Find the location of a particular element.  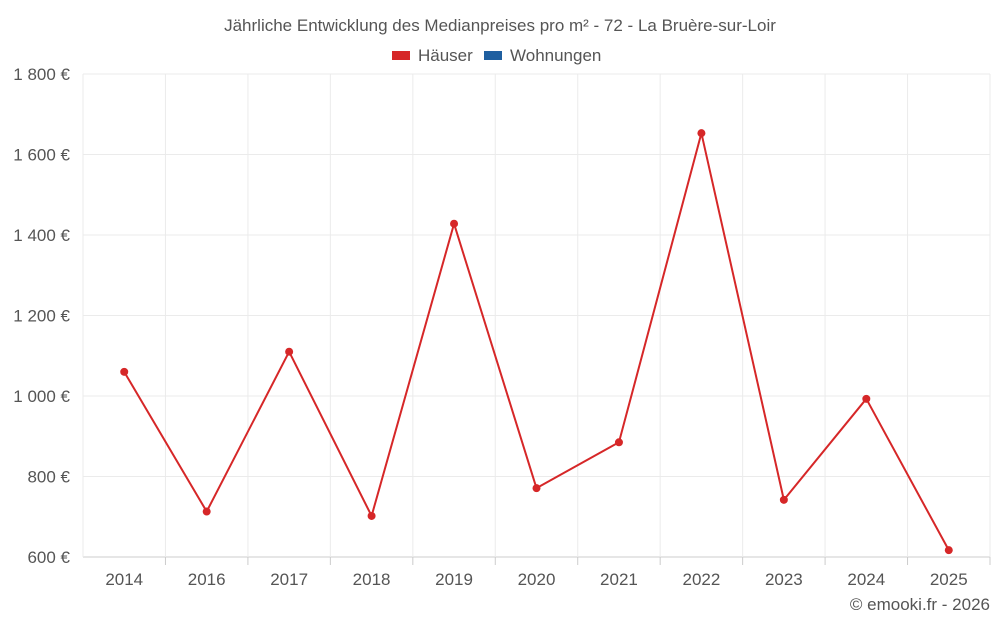

x-tick-label: 2019 is located at coordinates (454, 579).